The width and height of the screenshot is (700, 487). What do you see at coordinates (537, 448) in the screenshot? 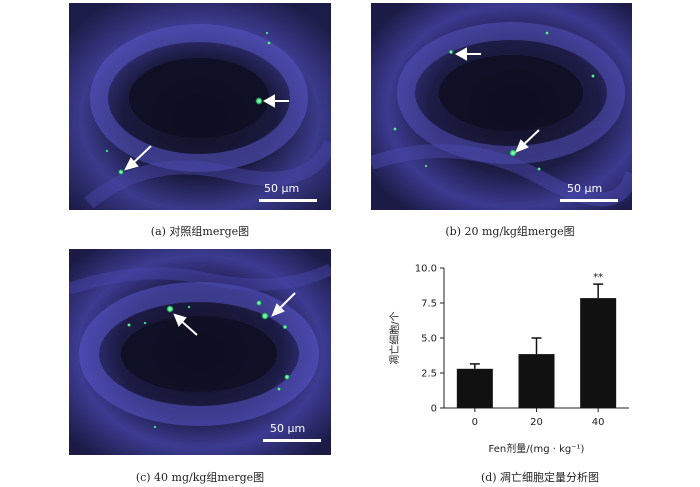
I see `x-axis-label: Fen剂量/(mg · kg⁻¹)` at bounding box center [537, 448].